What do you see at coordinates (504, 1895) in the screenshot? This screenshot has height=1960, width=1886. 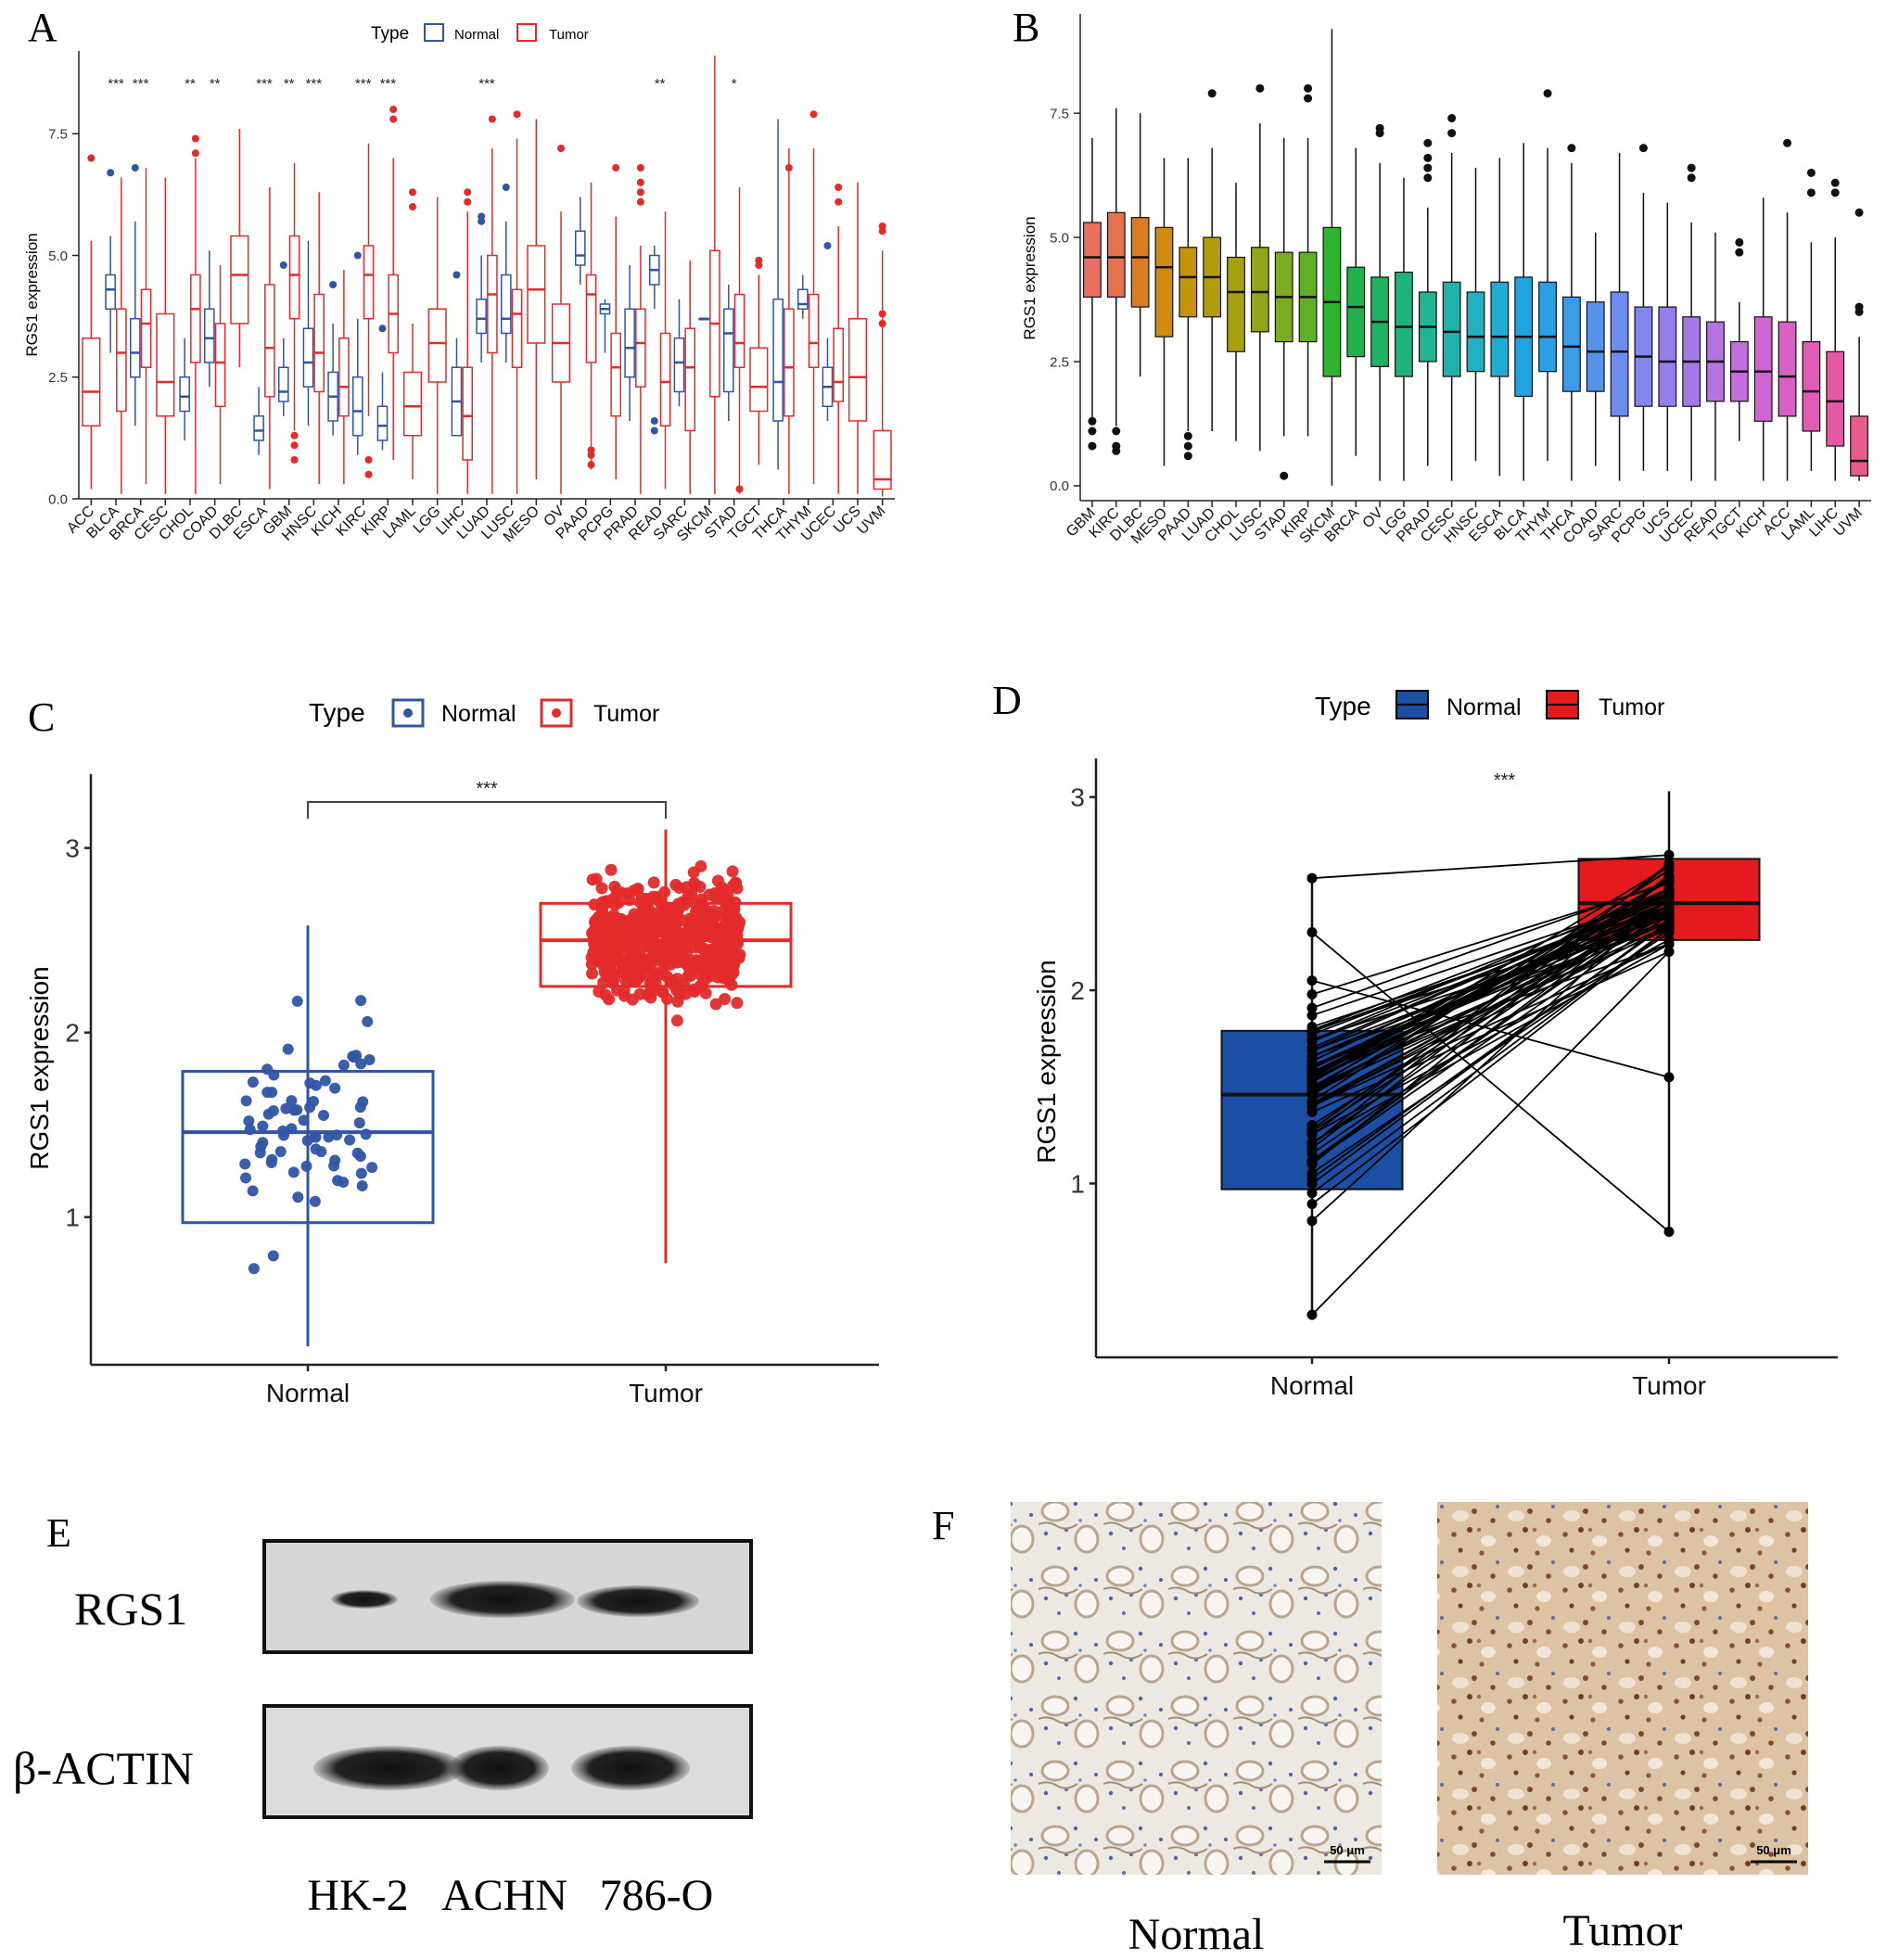 I see `lane-label-achn: ACHN` at bounding box center [504, 1895].